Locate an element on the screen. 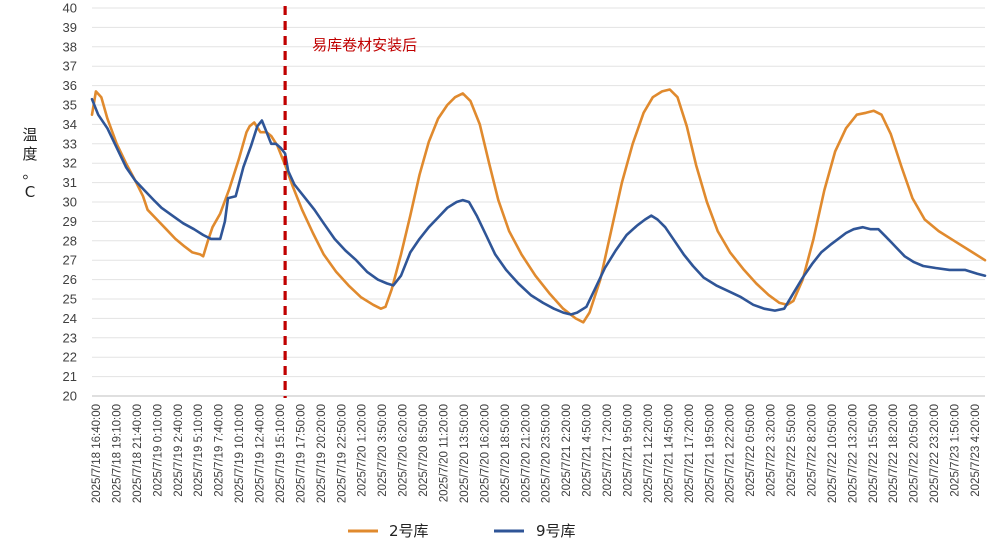 The image size is (1000, 547). x-tick-label: 2025/7/20 18:50:00 is located at coordinates (506, 453).